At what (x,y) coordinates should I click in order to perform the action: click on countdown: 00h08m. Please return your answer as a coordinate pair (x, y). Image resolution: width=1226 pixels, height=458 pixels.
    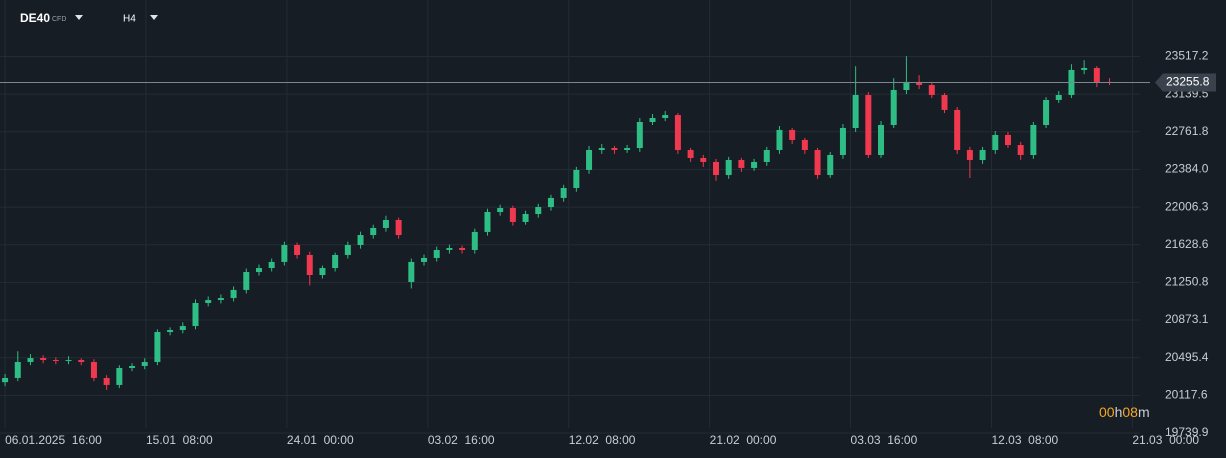
    Looking at the image, I should click on (1124, 412).